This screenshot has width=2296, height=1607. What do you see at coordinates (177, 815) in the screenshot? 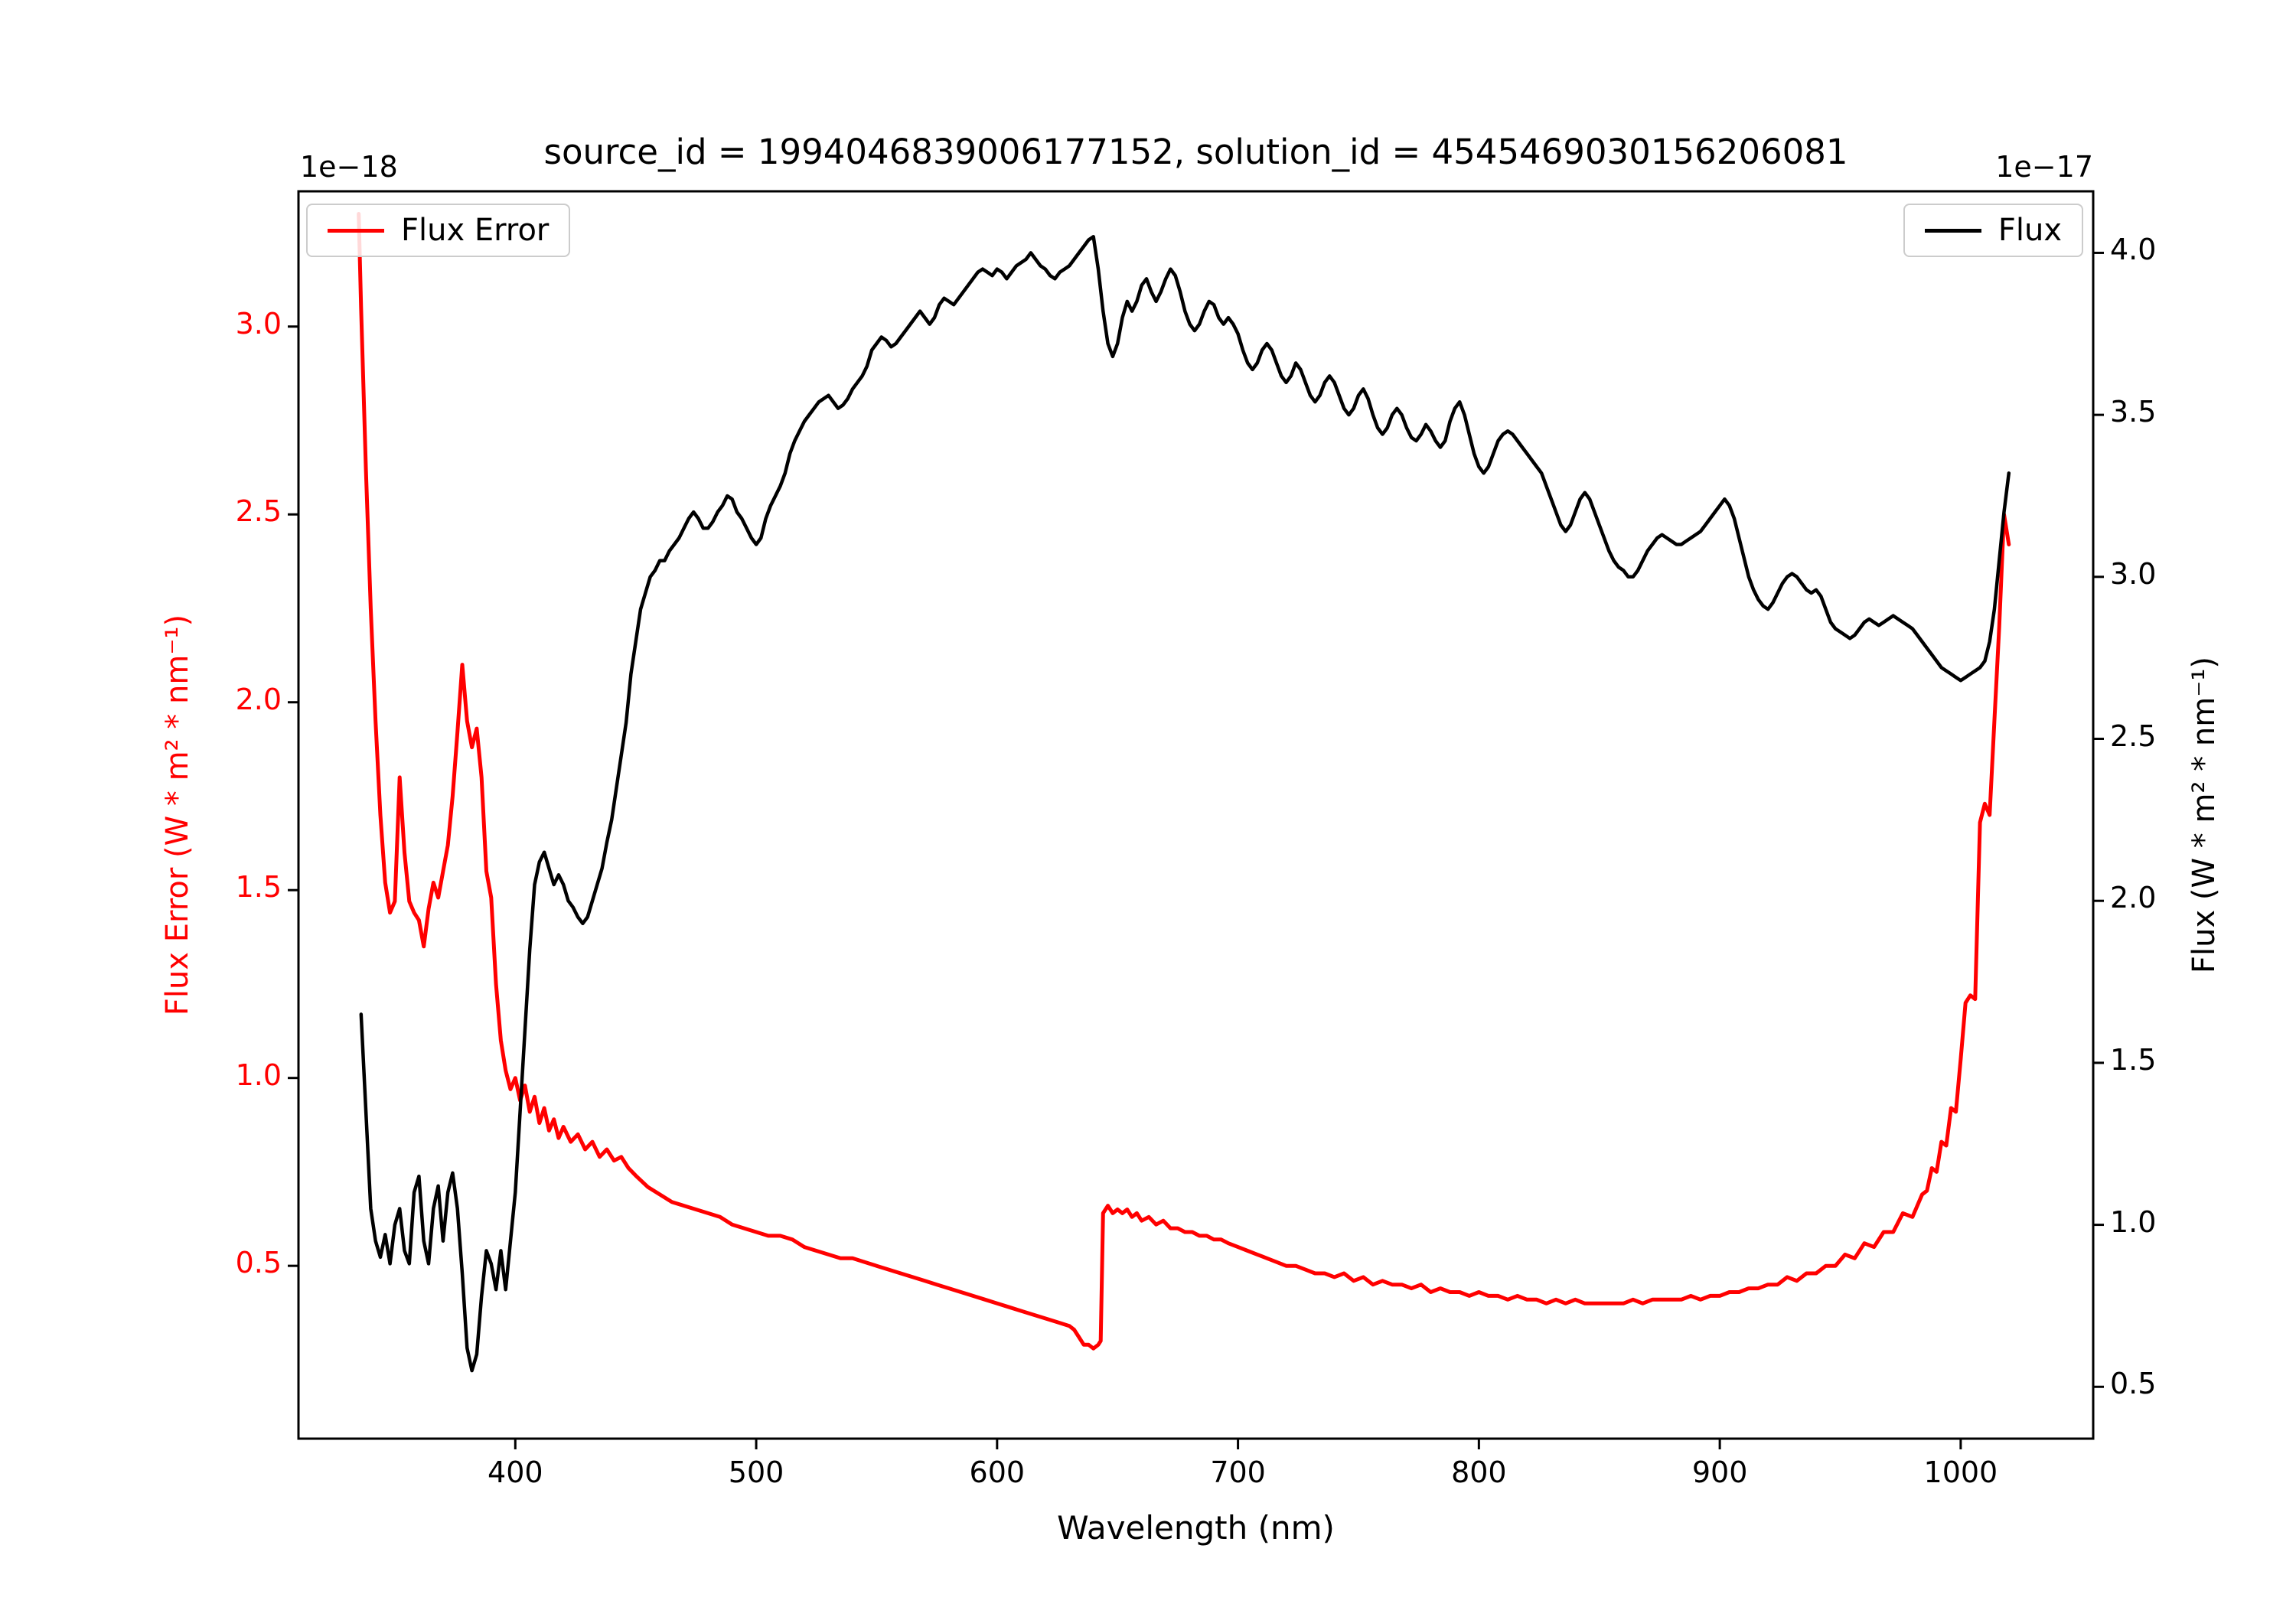
I see `left-y-axis-label: Flux Error (W * m² * nm⁻¹)` at bounding box center [177, 815].